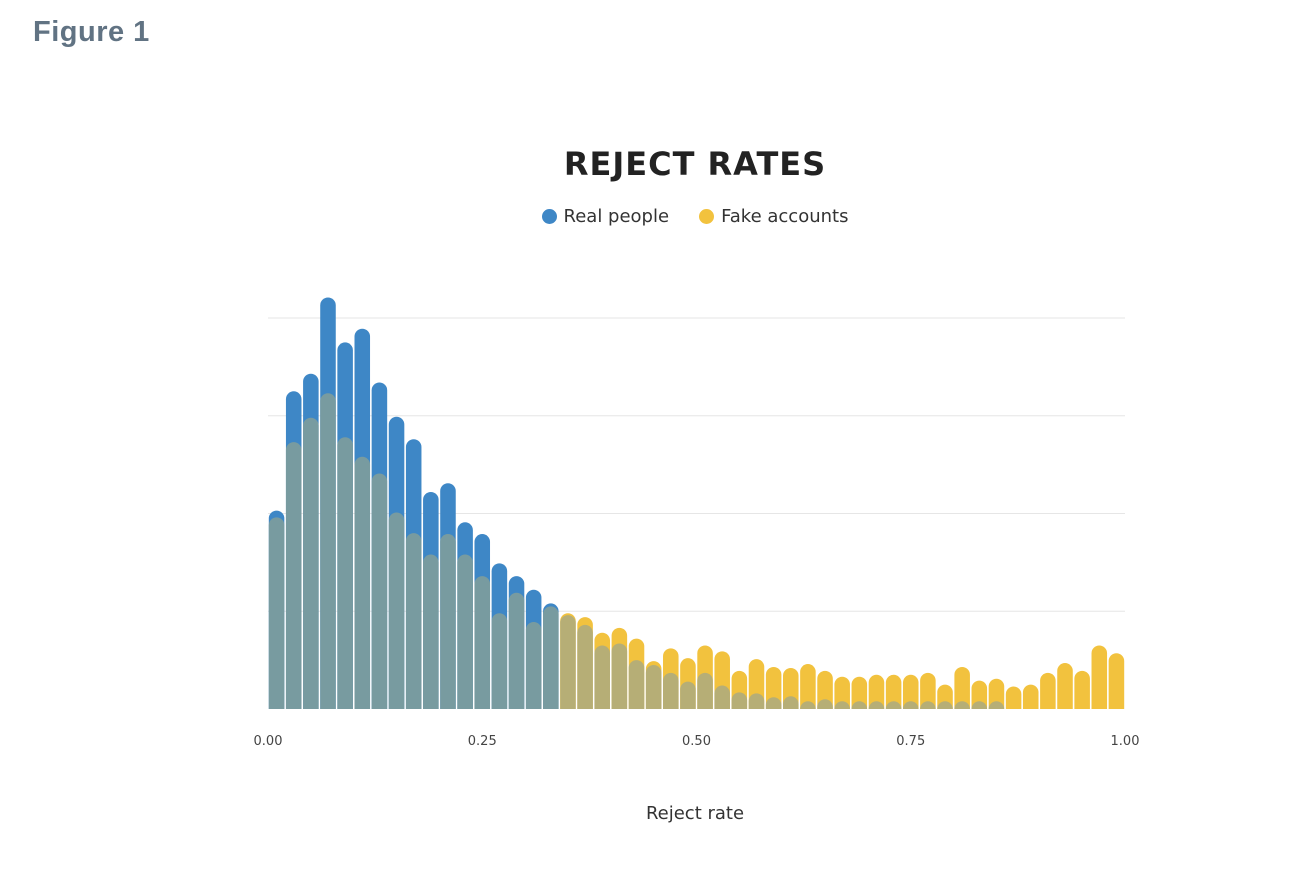  I want to click on legend-marker-fake, so click(707, 216).